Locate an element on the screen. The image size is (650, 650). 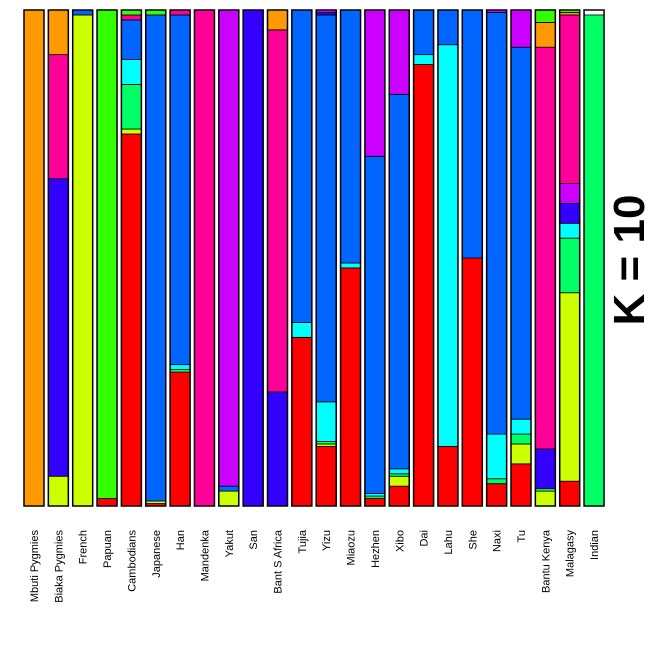
bar-tu is located at coordinates (521, 258).